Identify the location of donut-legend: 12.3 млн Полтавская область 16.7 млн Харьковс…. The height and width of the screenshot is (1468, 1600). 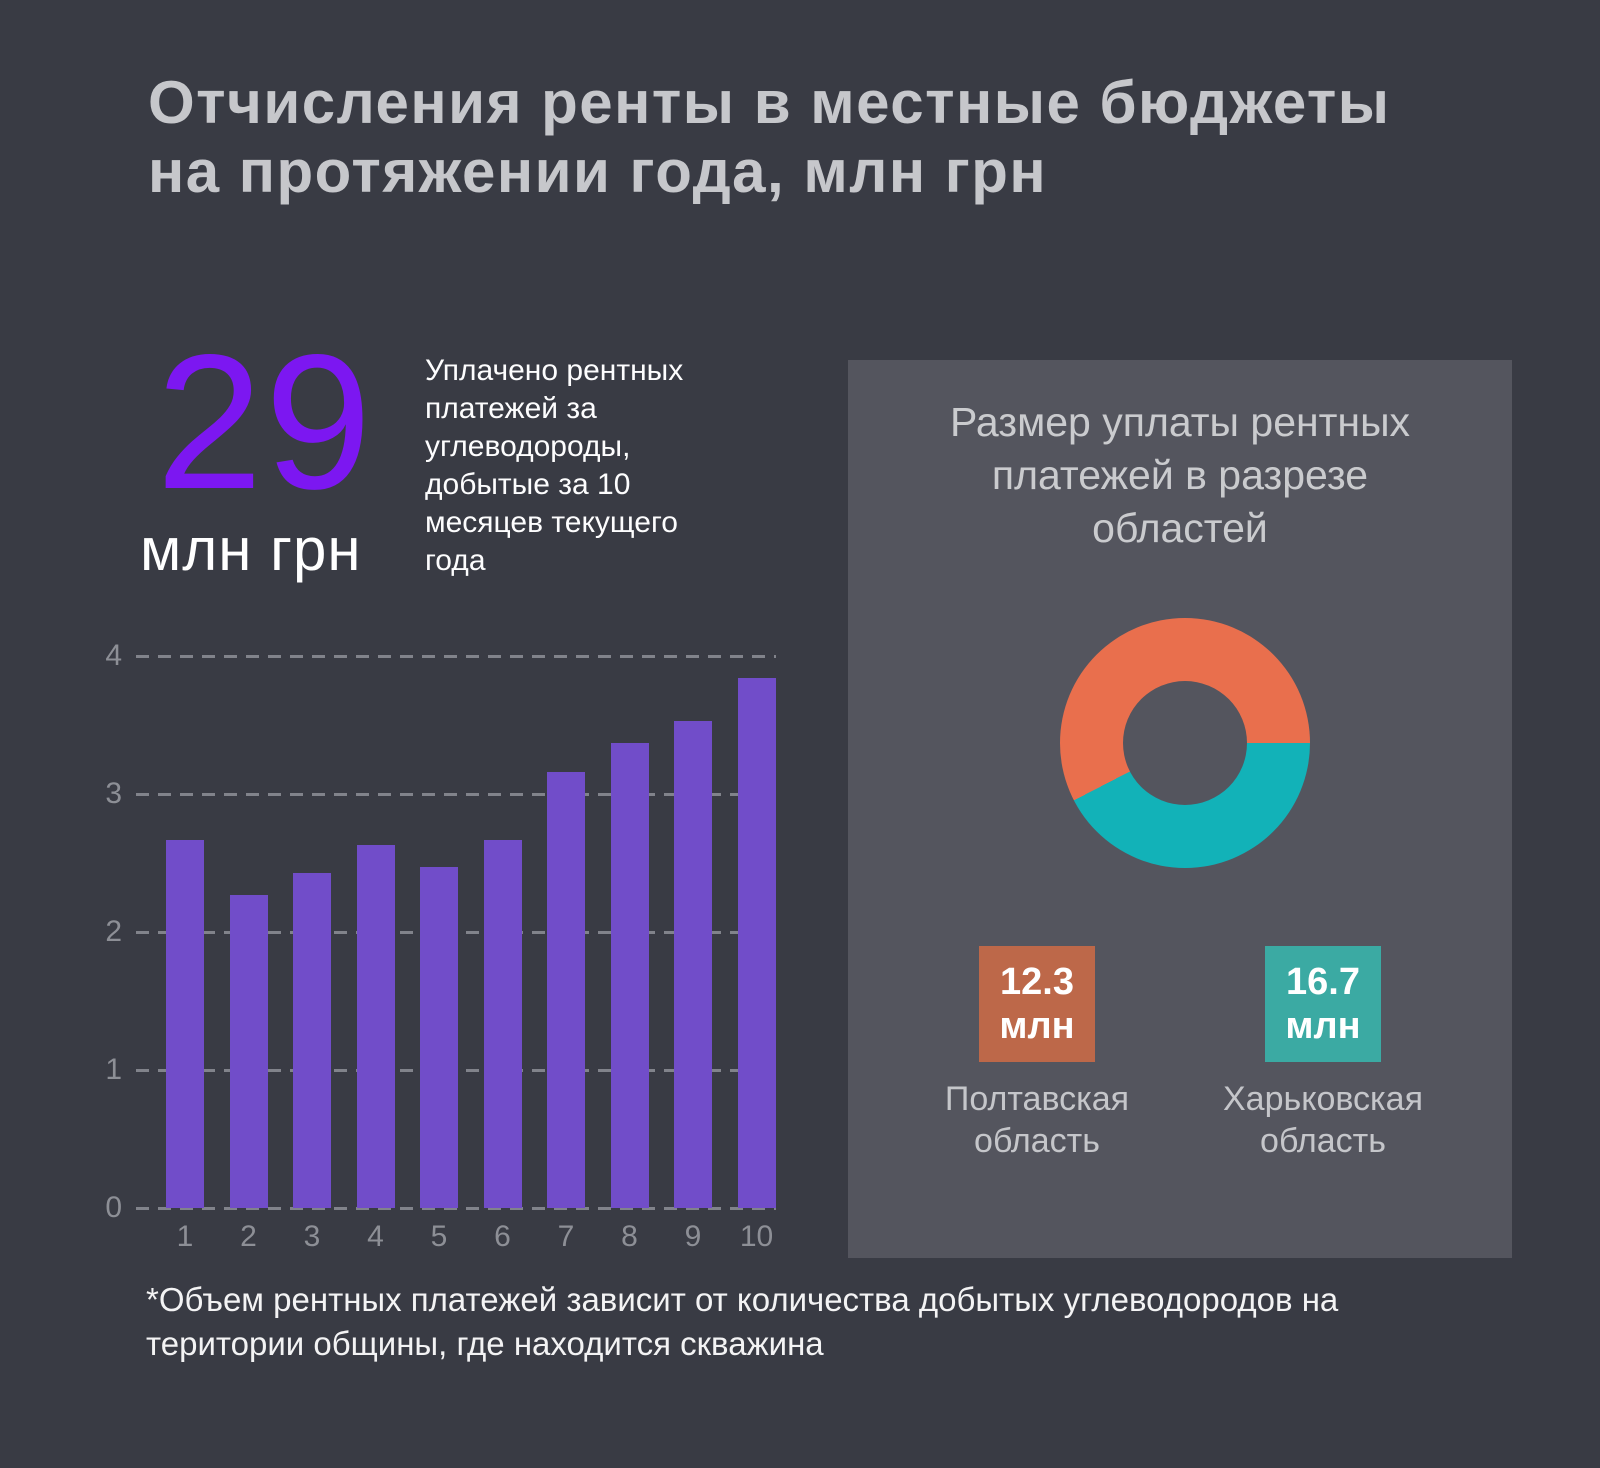
(1180, 1054).